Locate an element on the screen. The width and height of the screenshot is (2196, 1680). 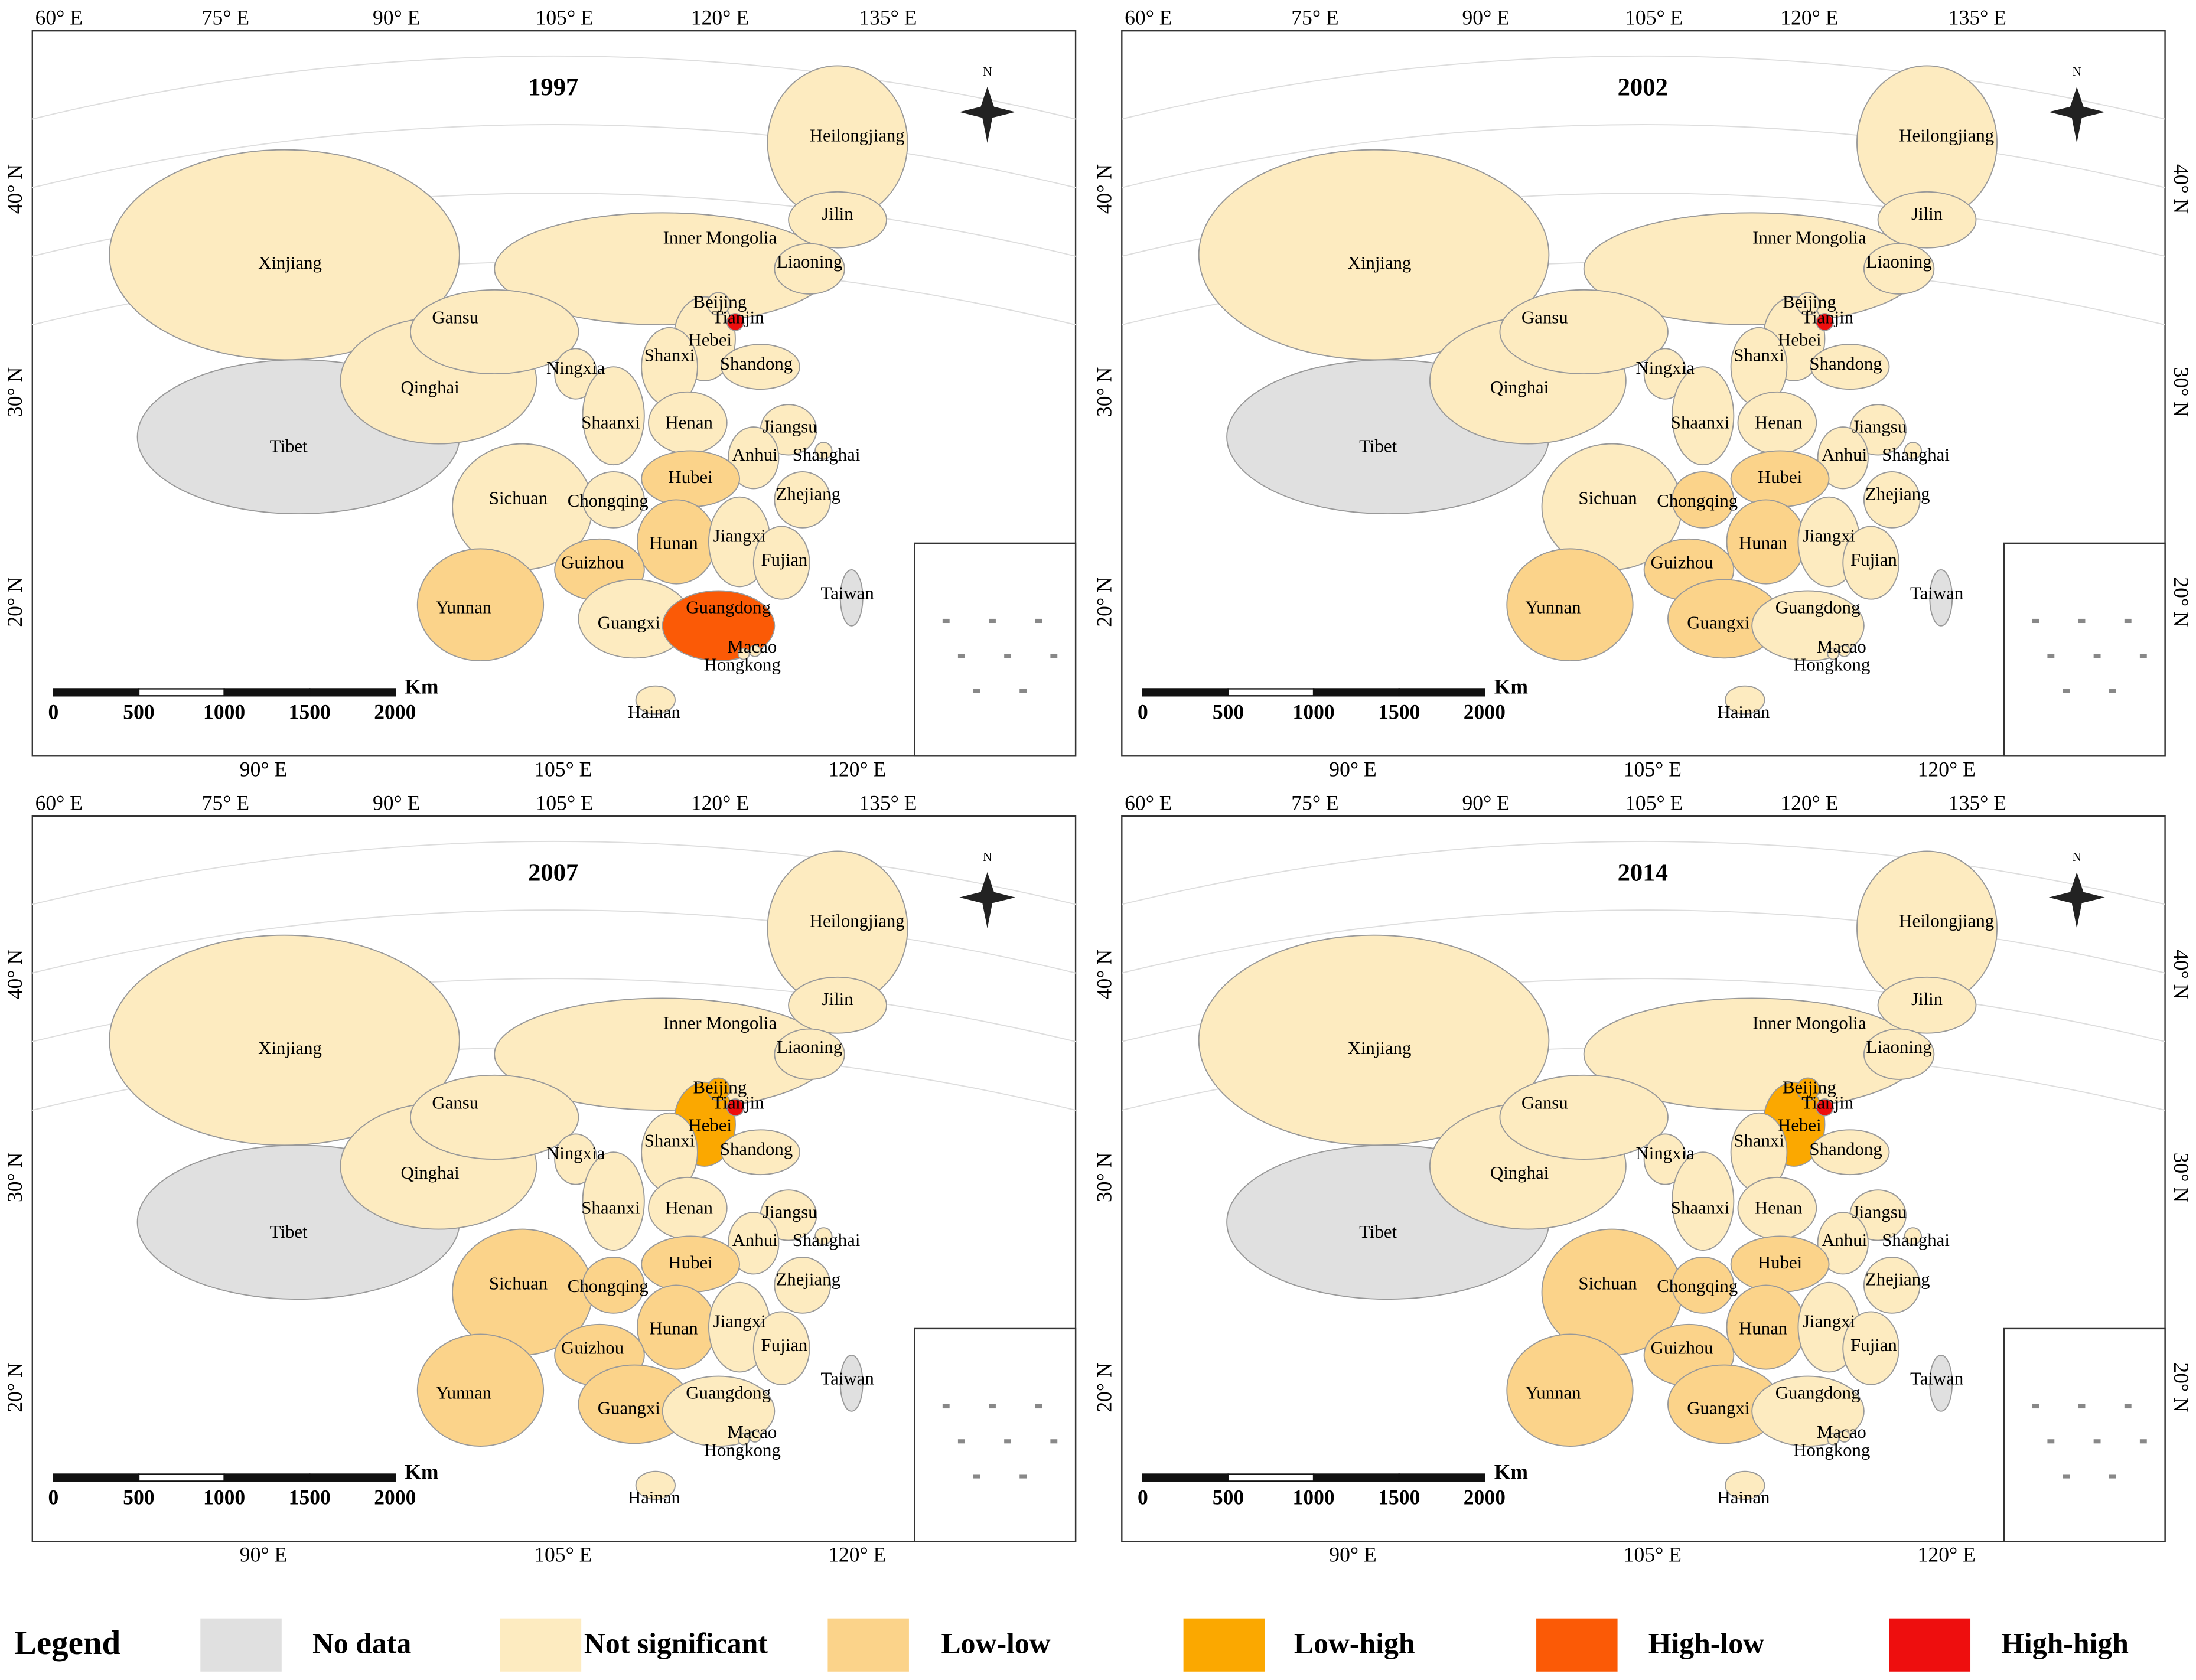
province-label: Shanxi is located at coordinates (1759, 1141).